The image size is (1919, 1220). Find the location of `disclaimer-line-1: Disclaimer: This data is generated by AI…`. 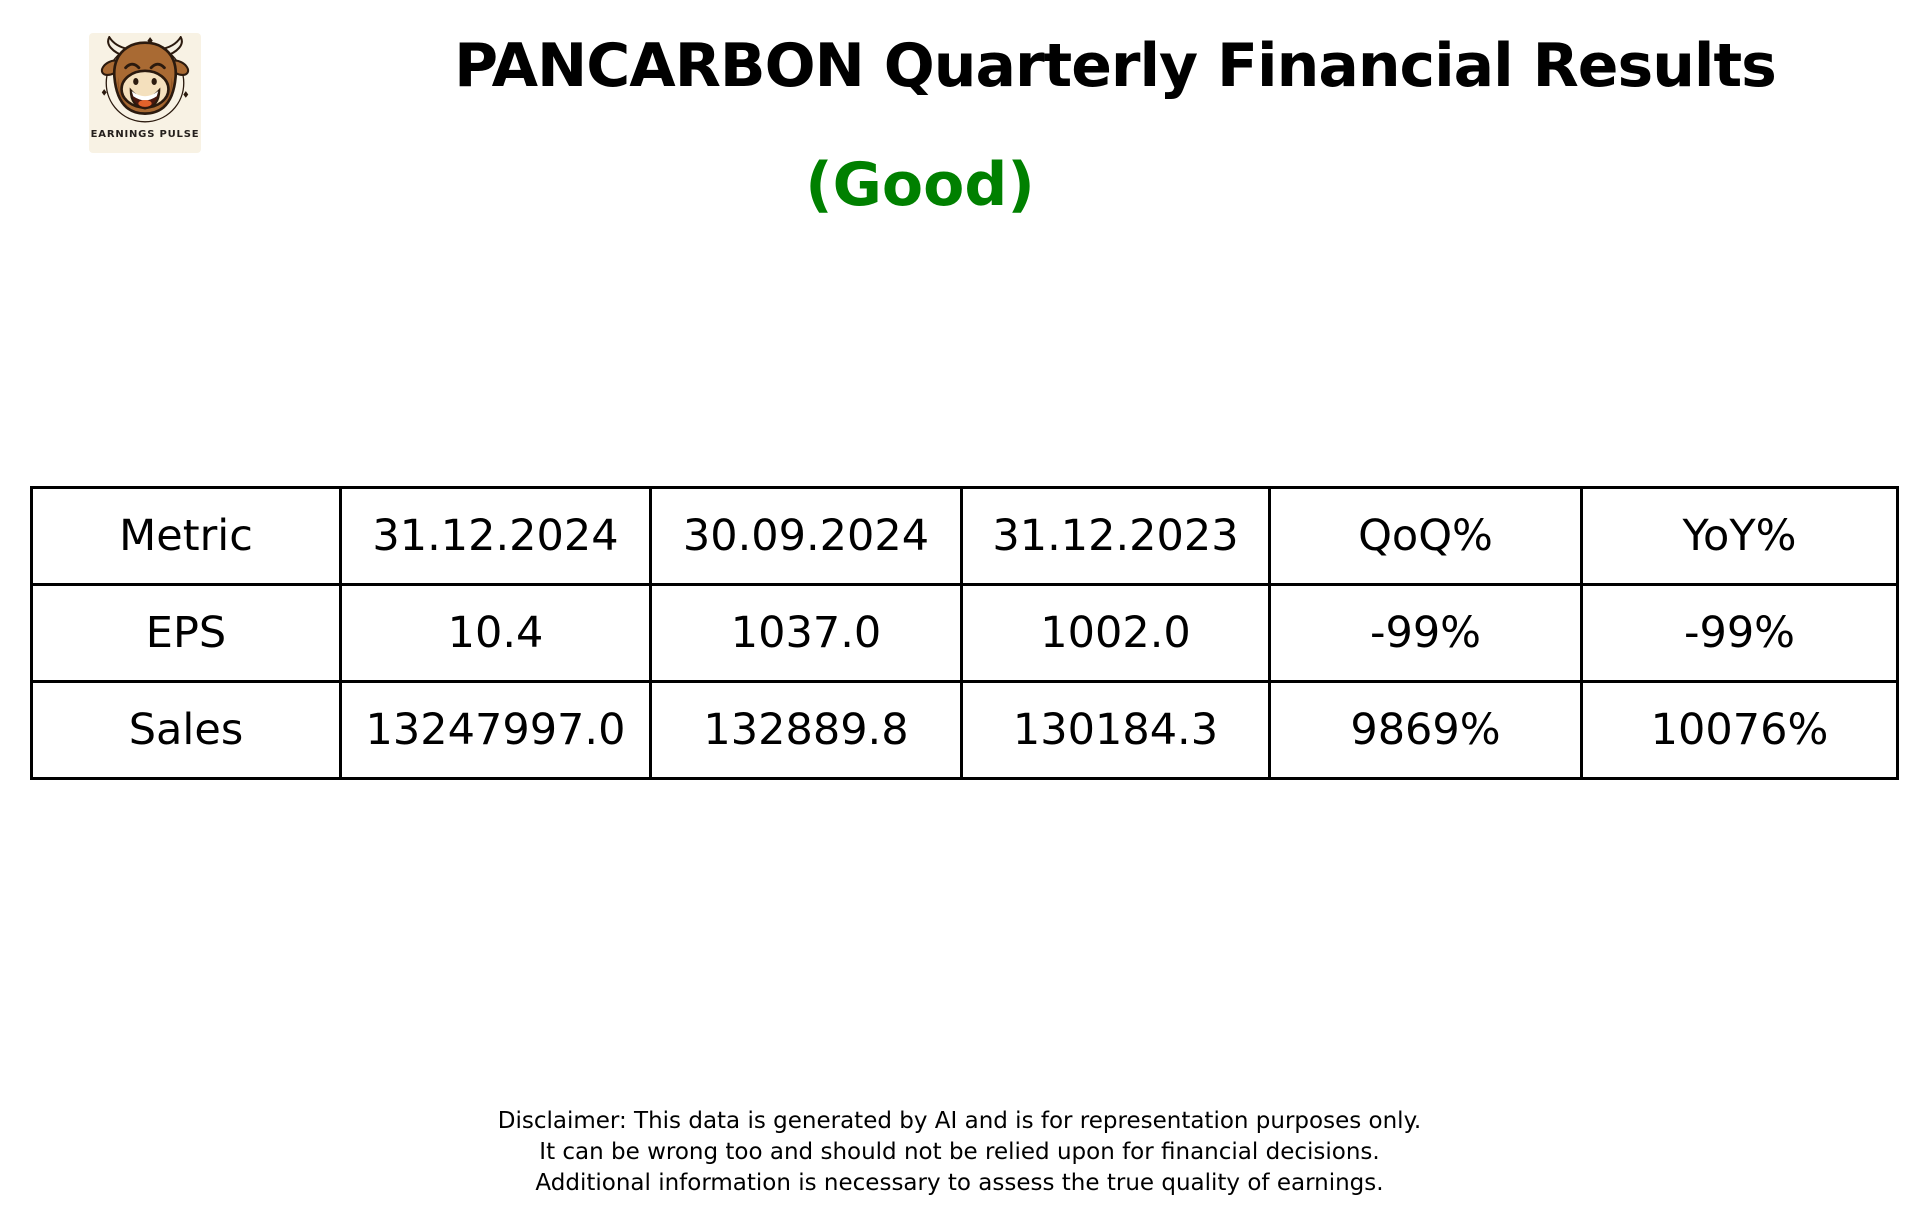

disclaimer-line-1: Disclaimer: This data is generated by AI… is located at coordinates (959, 1121).